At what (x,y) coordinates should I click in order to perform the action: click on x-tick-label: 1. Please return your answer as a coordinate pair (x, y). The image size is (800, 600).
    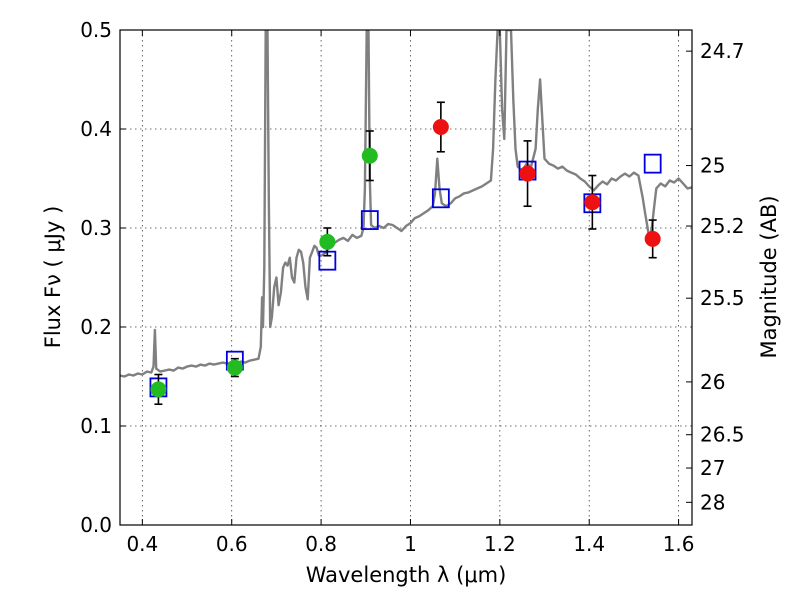
    Looking at the image, I should click on (410, 544).